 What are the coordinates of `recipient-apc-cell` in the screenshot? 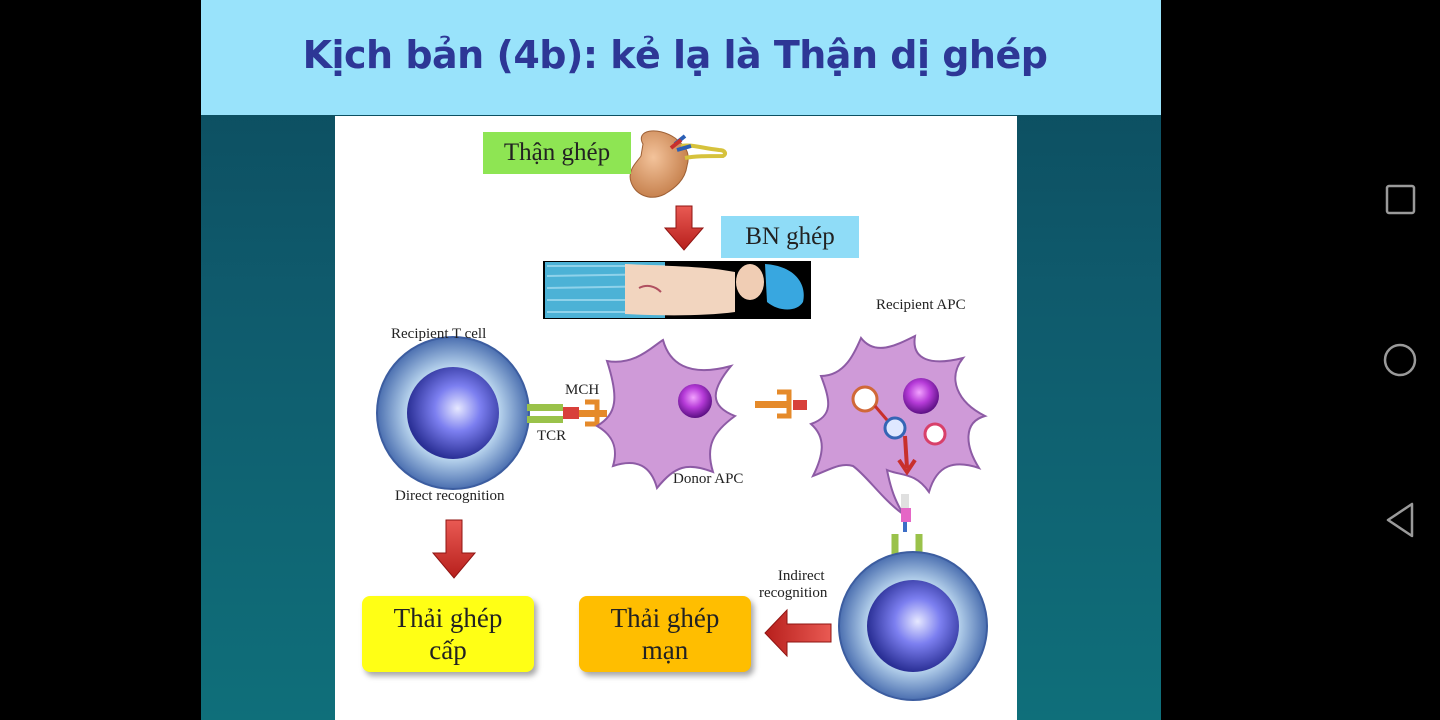 It's located at (898, 424).